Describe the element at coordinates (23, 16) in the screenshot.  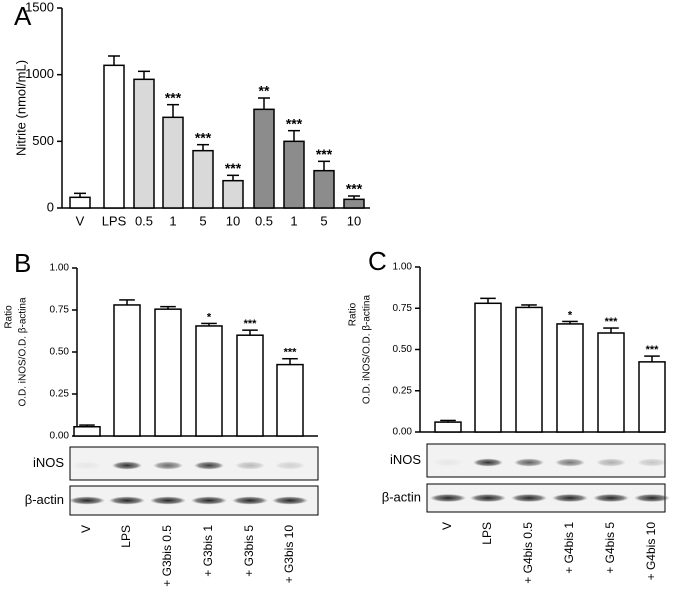
I see `panel-label: A` at that location.